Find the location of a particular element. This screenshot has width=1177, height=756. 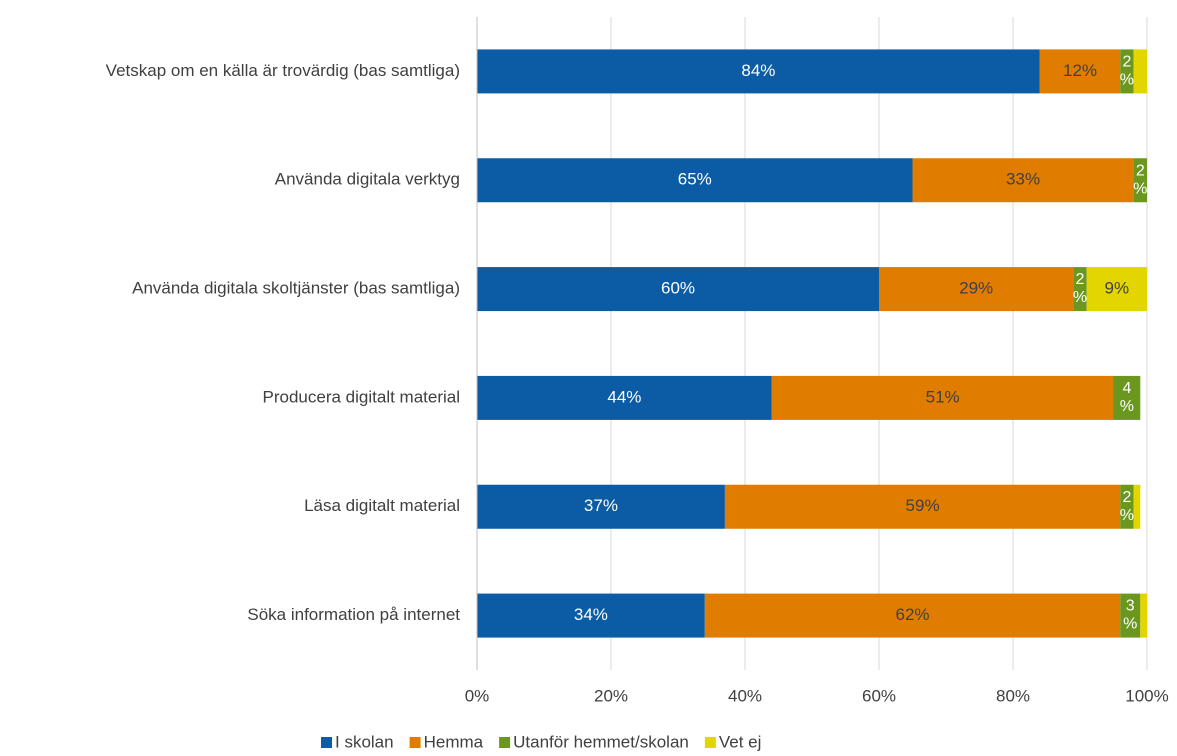

data-label: 60% is located at coordinates (678, 288).